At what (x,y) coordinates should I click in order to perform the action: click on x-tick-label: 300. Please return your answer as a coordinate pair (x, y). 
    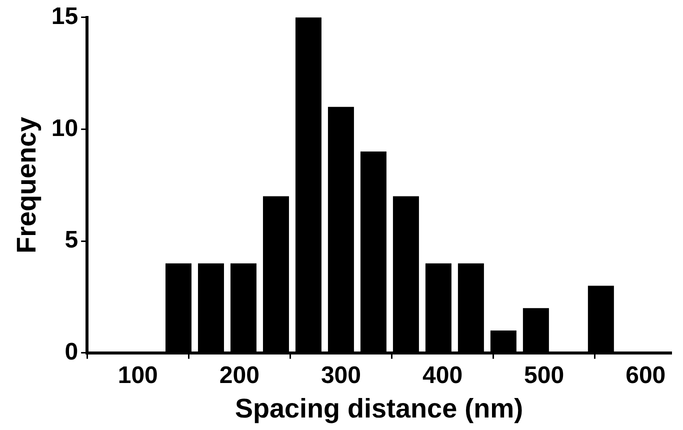
    Looking at the image, I should click on (340, 375).